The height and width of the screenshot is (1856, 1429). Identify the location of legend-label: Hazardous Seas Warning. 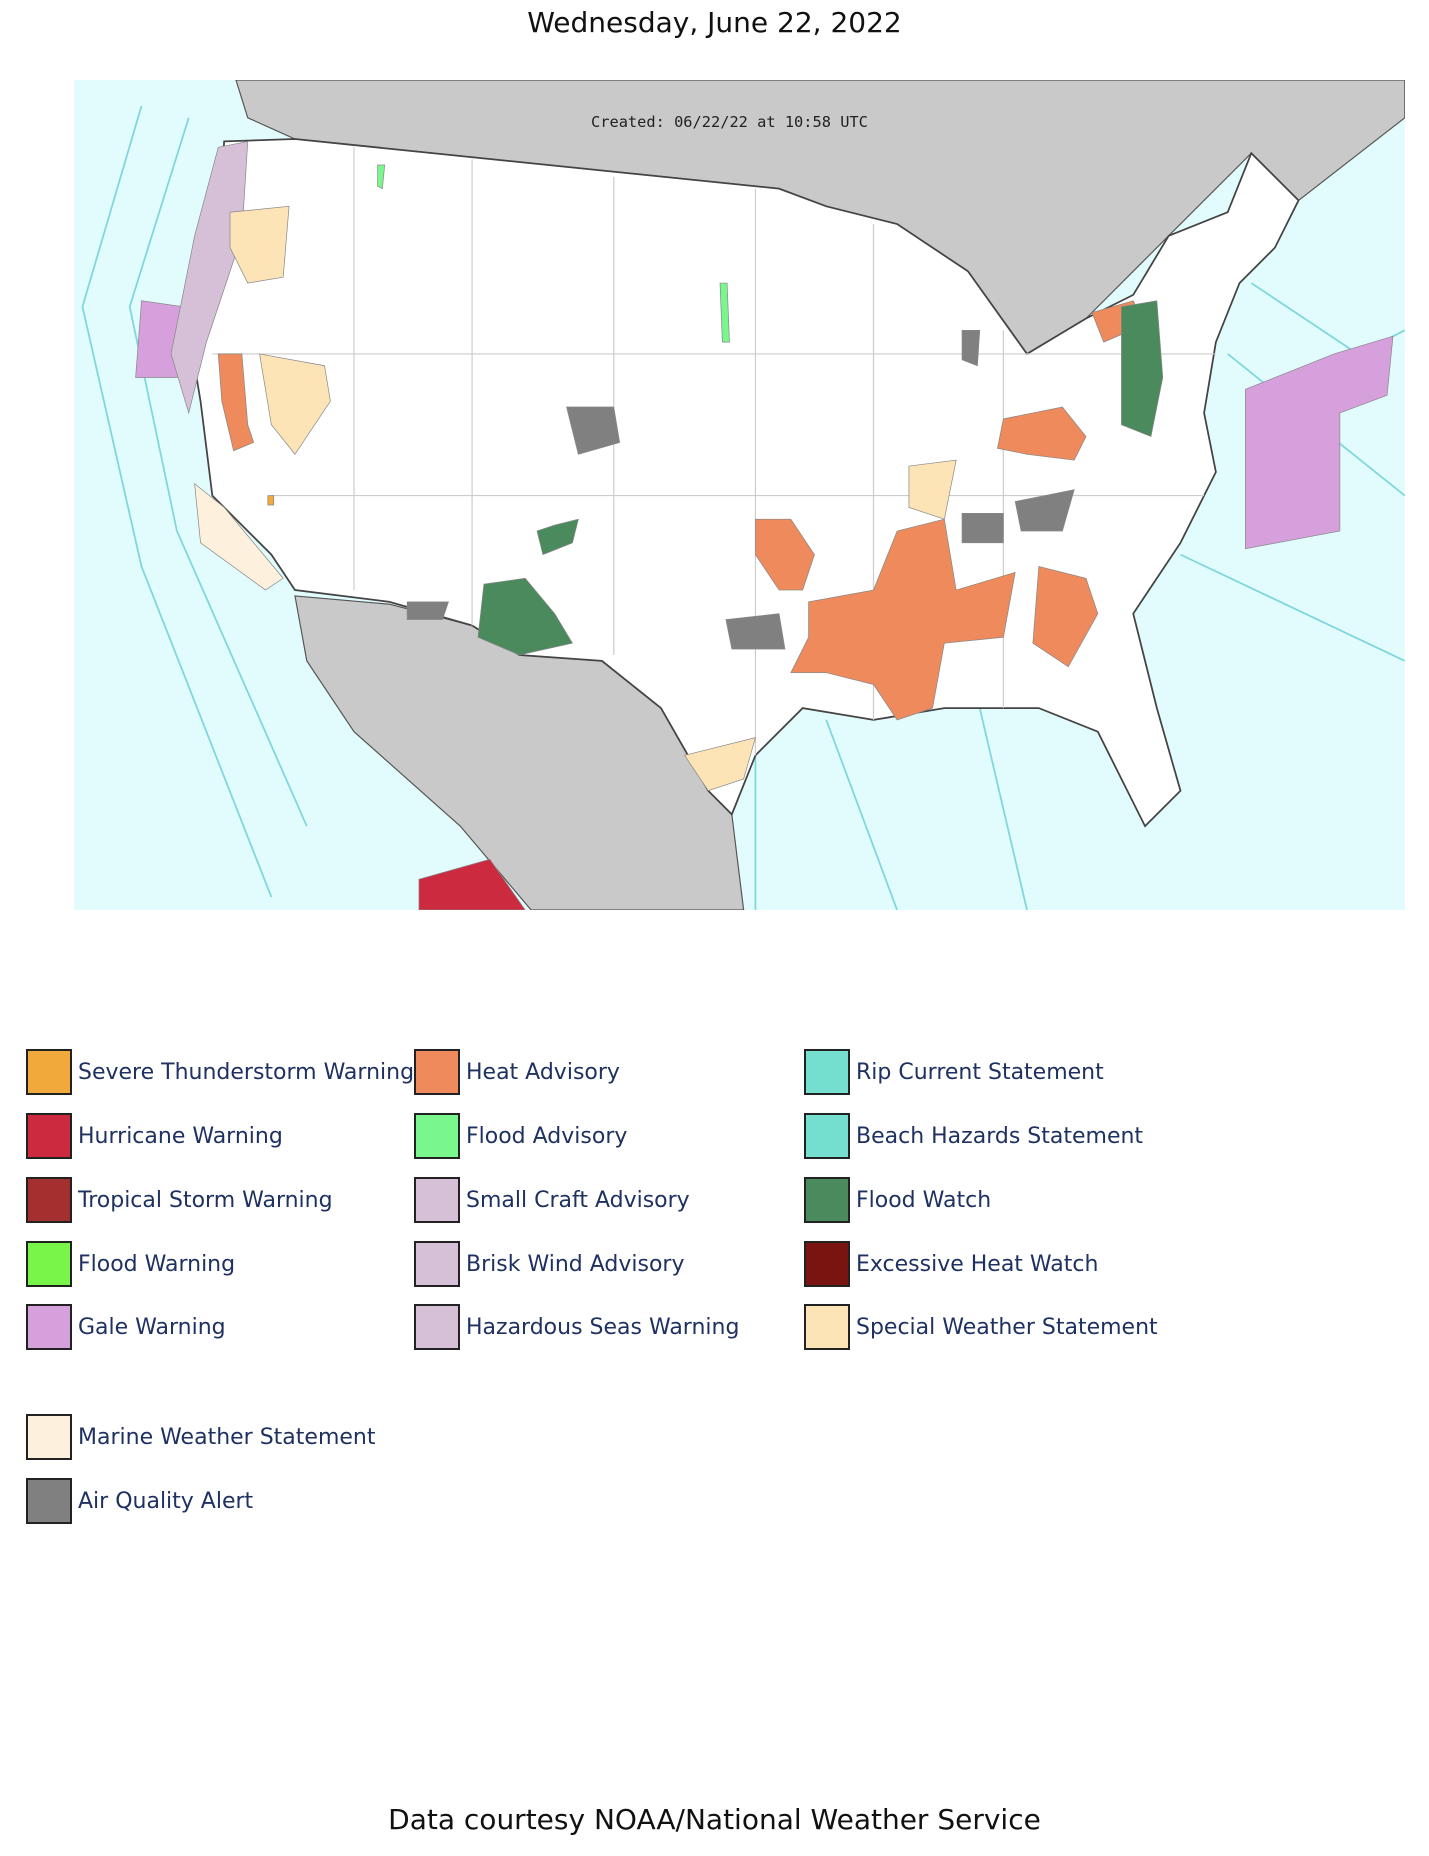
(603, 1327).